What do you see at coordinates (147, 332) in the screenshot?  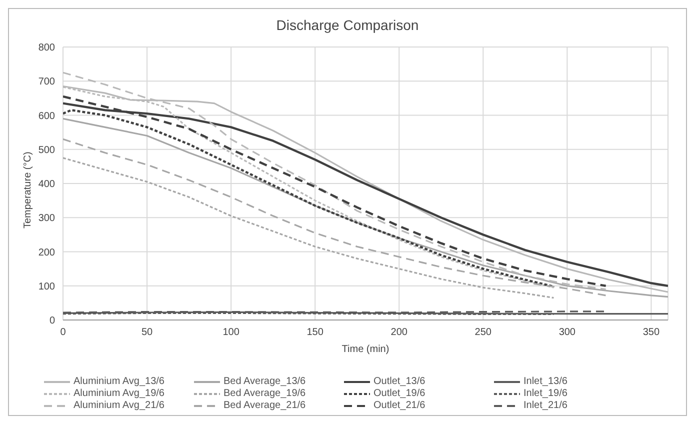 I see `x-tick-label: 50` at bounding box center [147, 332].